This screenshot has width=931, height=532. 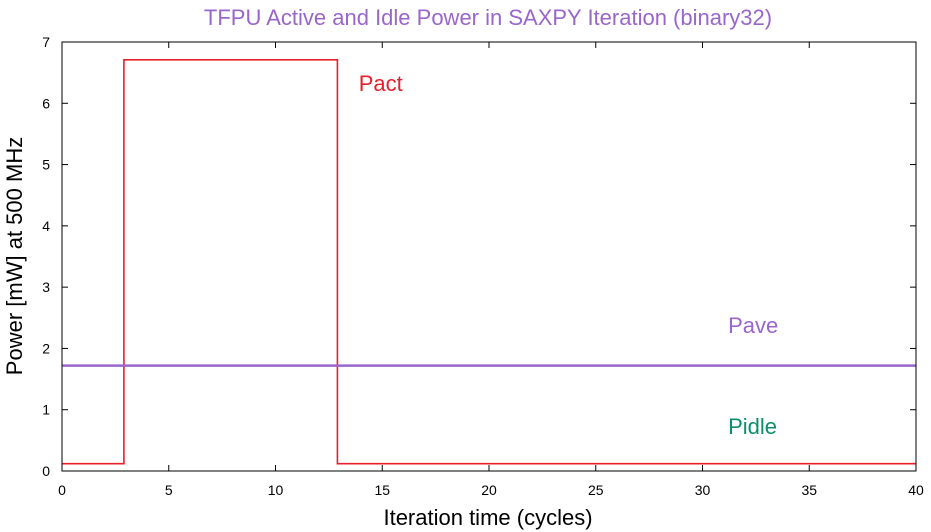 What do you see at coordinates (46, 103) in the screenshot?
I see `y-tick-label: 6` at bounding box center [46, 103].